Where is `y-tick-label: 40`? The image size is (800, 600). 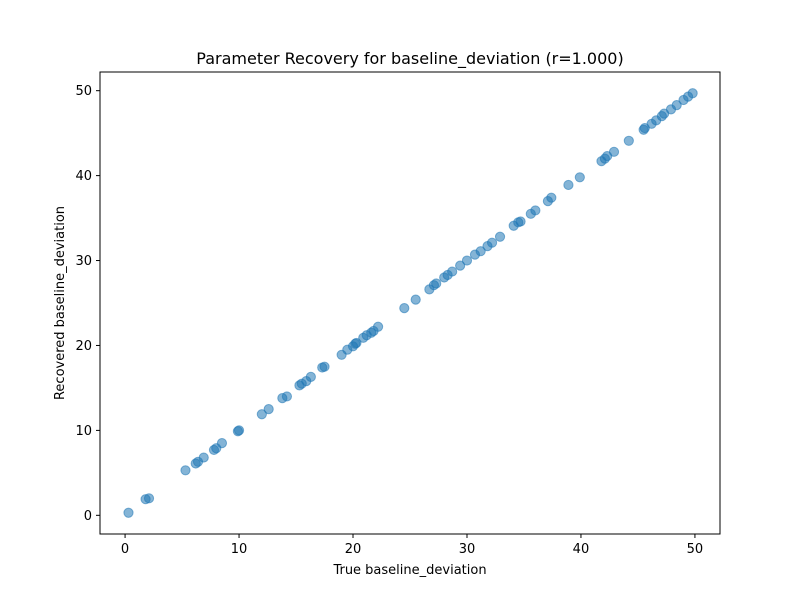
y-tick-label: 40 is located at coordinates (83, 176).